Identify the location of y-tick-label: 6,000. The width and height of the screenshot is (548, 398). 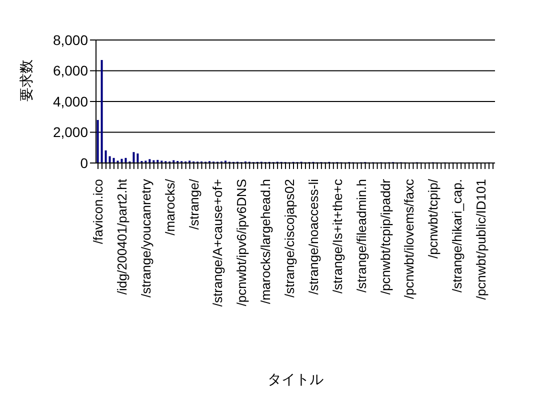
(70, 70).